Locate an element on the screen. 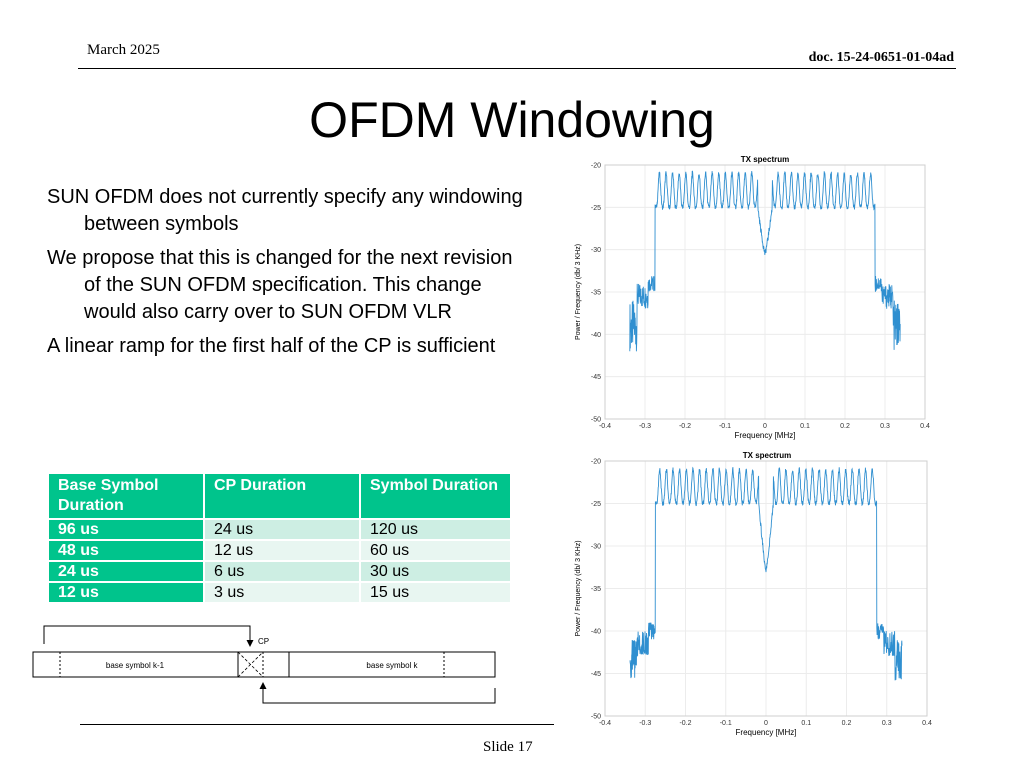 The height and width of the screenshot is (768, 1024). cp-window-diagram: CP base symbol k-1 base symbol k is located at coordinates (264, 664).